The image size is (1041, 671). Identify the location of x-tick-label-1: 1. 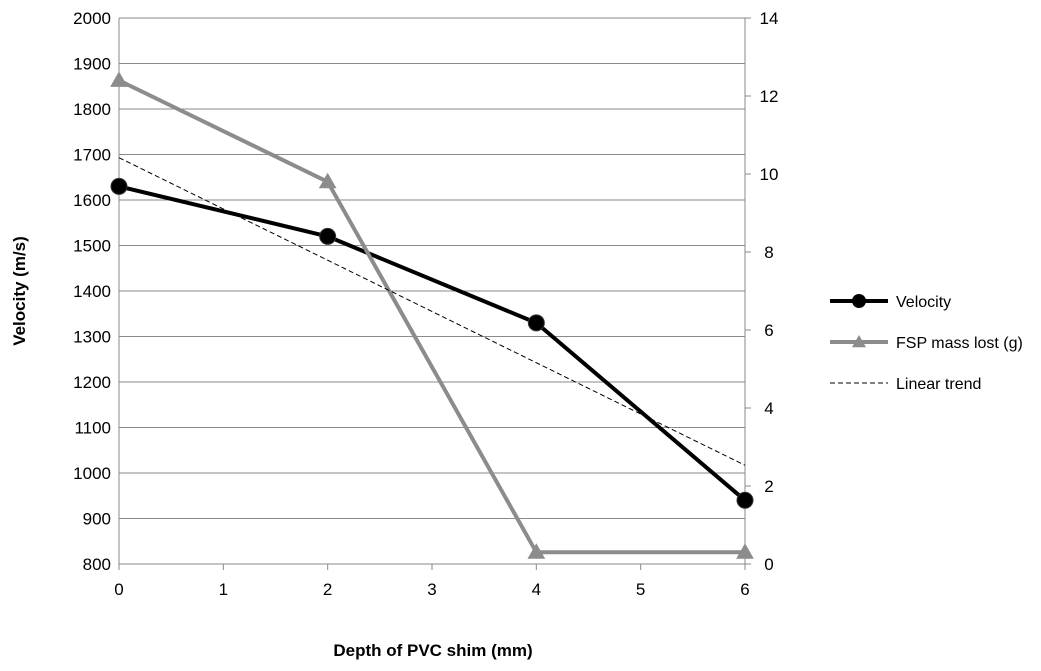
(223, 589).